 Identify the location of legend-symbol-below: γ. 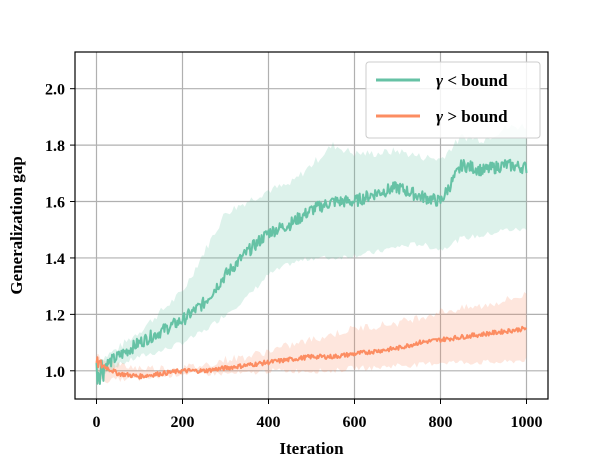
(440, 80).